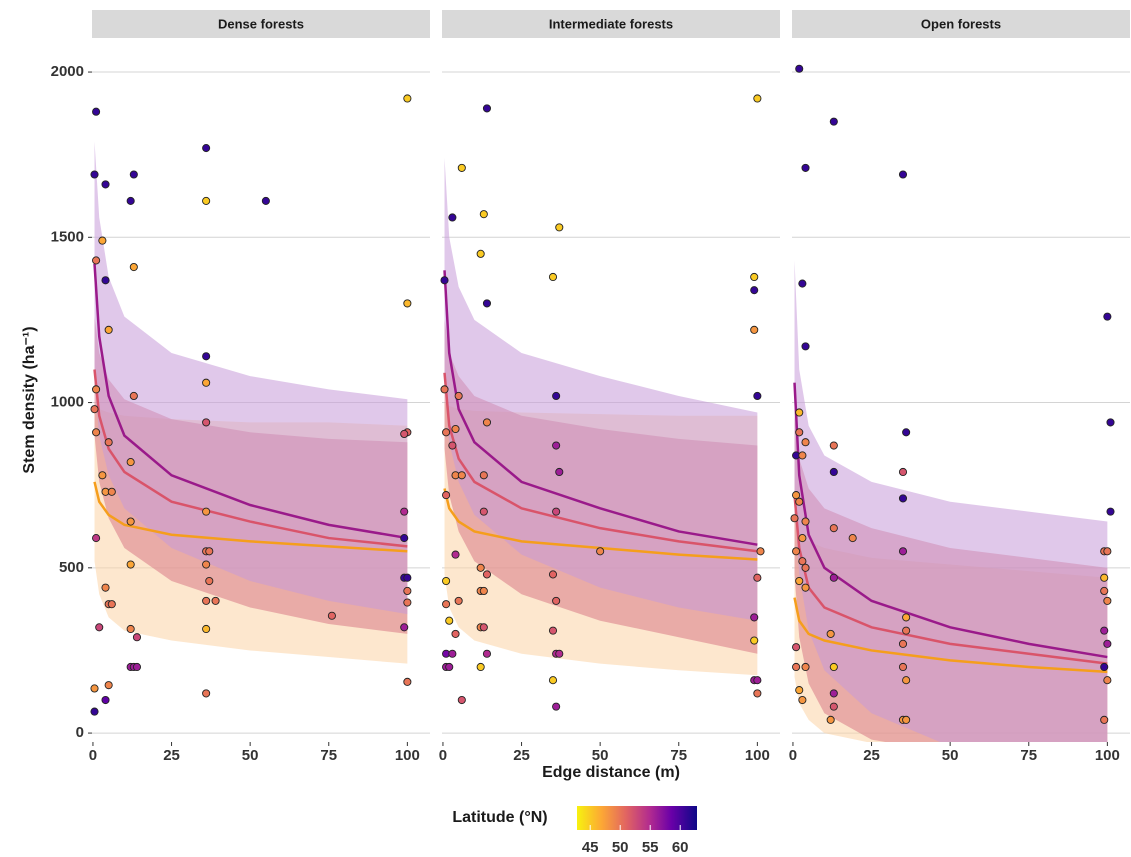 The image size is (1131, 857). I want to click on y-tick-label: 2000, so click(67, 71).